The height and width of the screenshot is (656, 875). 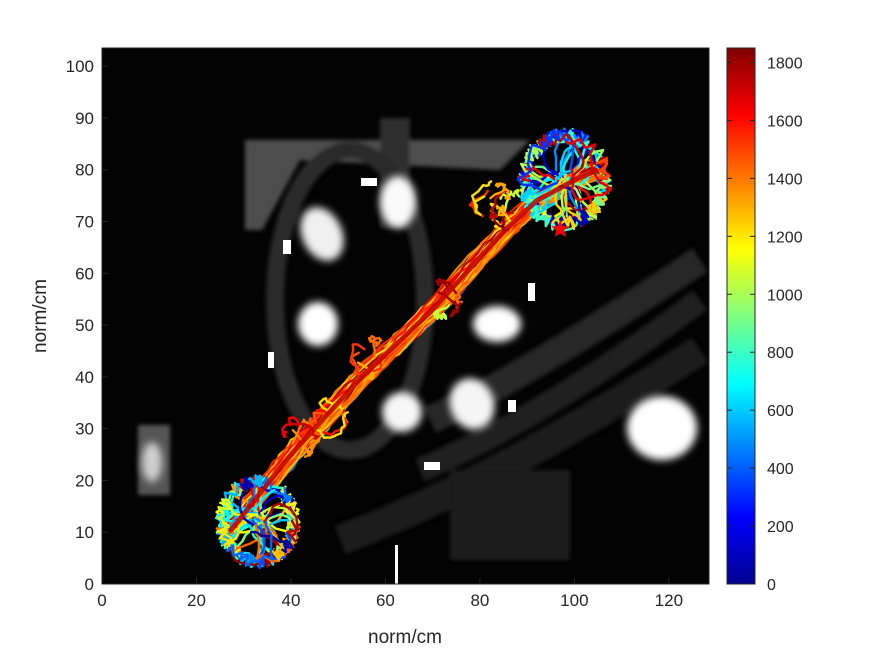 I want to click on colorbar-gradient, so click(x=741, y=316).